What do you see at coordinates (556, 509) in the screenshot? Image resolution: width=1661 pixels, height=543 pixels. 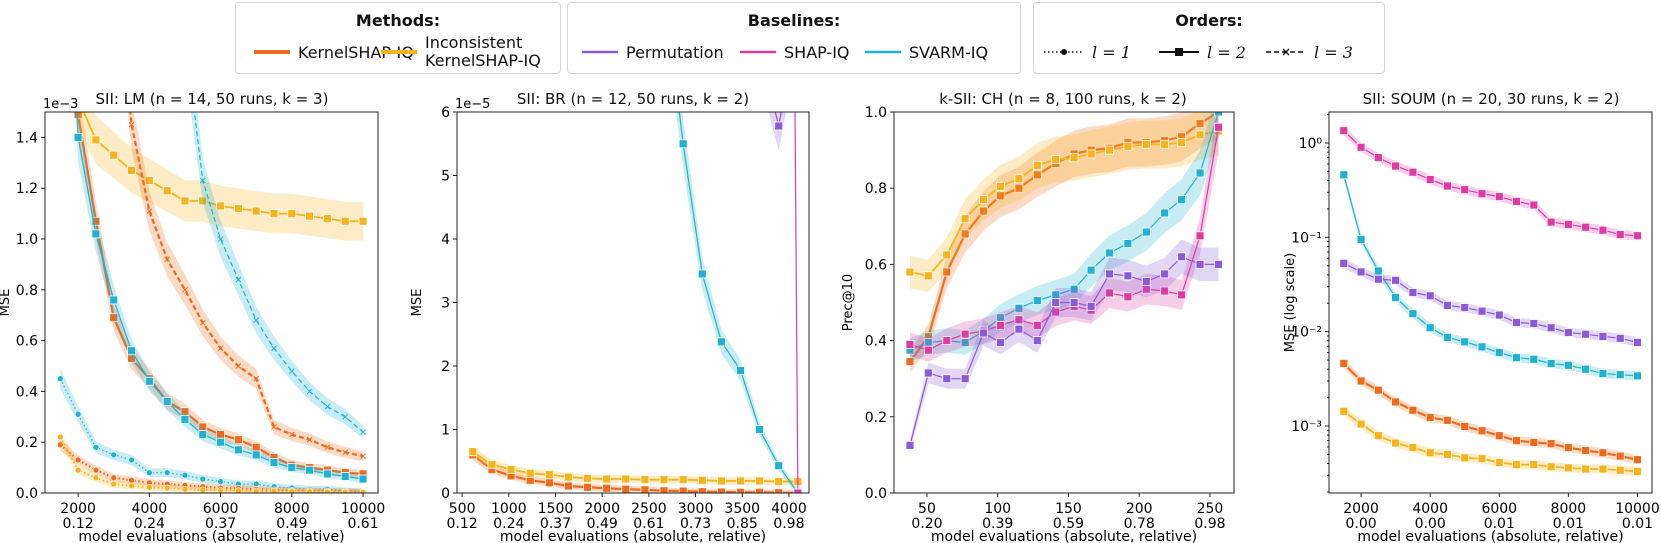 I see `x-tick-label-absolute: 1500` at bounding box center [556, 509].